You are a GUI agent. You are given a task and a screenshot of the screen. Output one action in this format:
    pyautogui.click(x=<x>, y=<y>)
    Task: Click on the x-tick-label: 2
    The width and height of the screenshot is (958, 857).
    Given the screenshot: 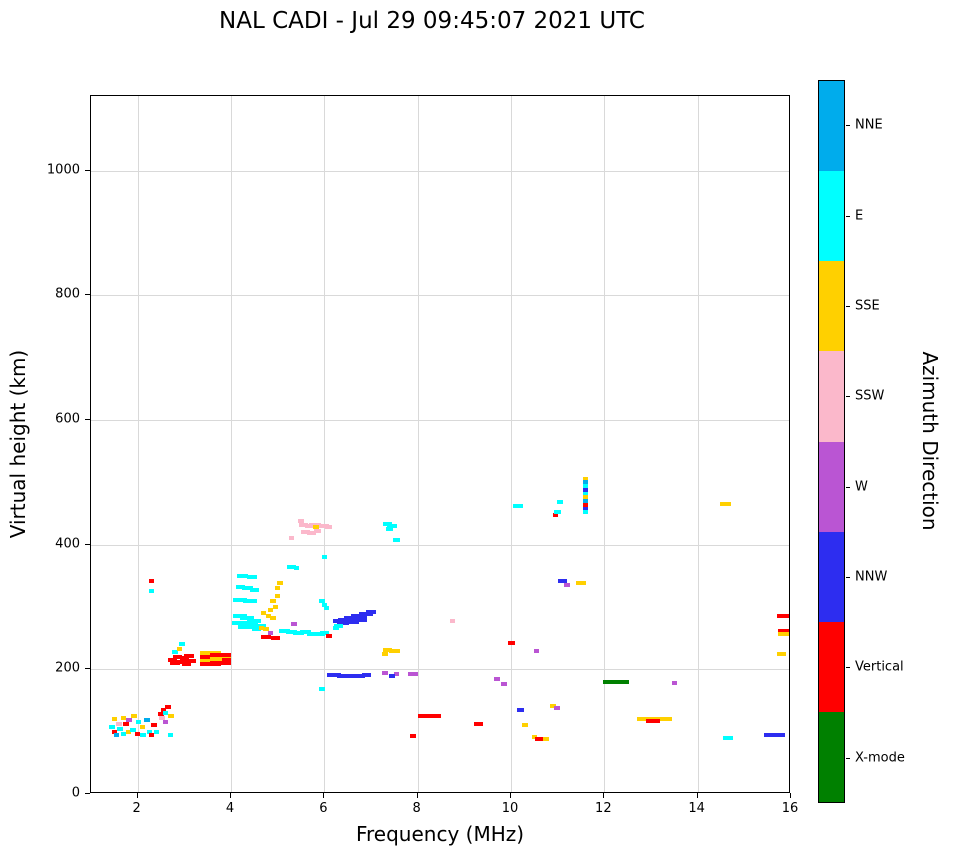 What is the action you would take?
    pyautogui.click(x=136, y=808)
    